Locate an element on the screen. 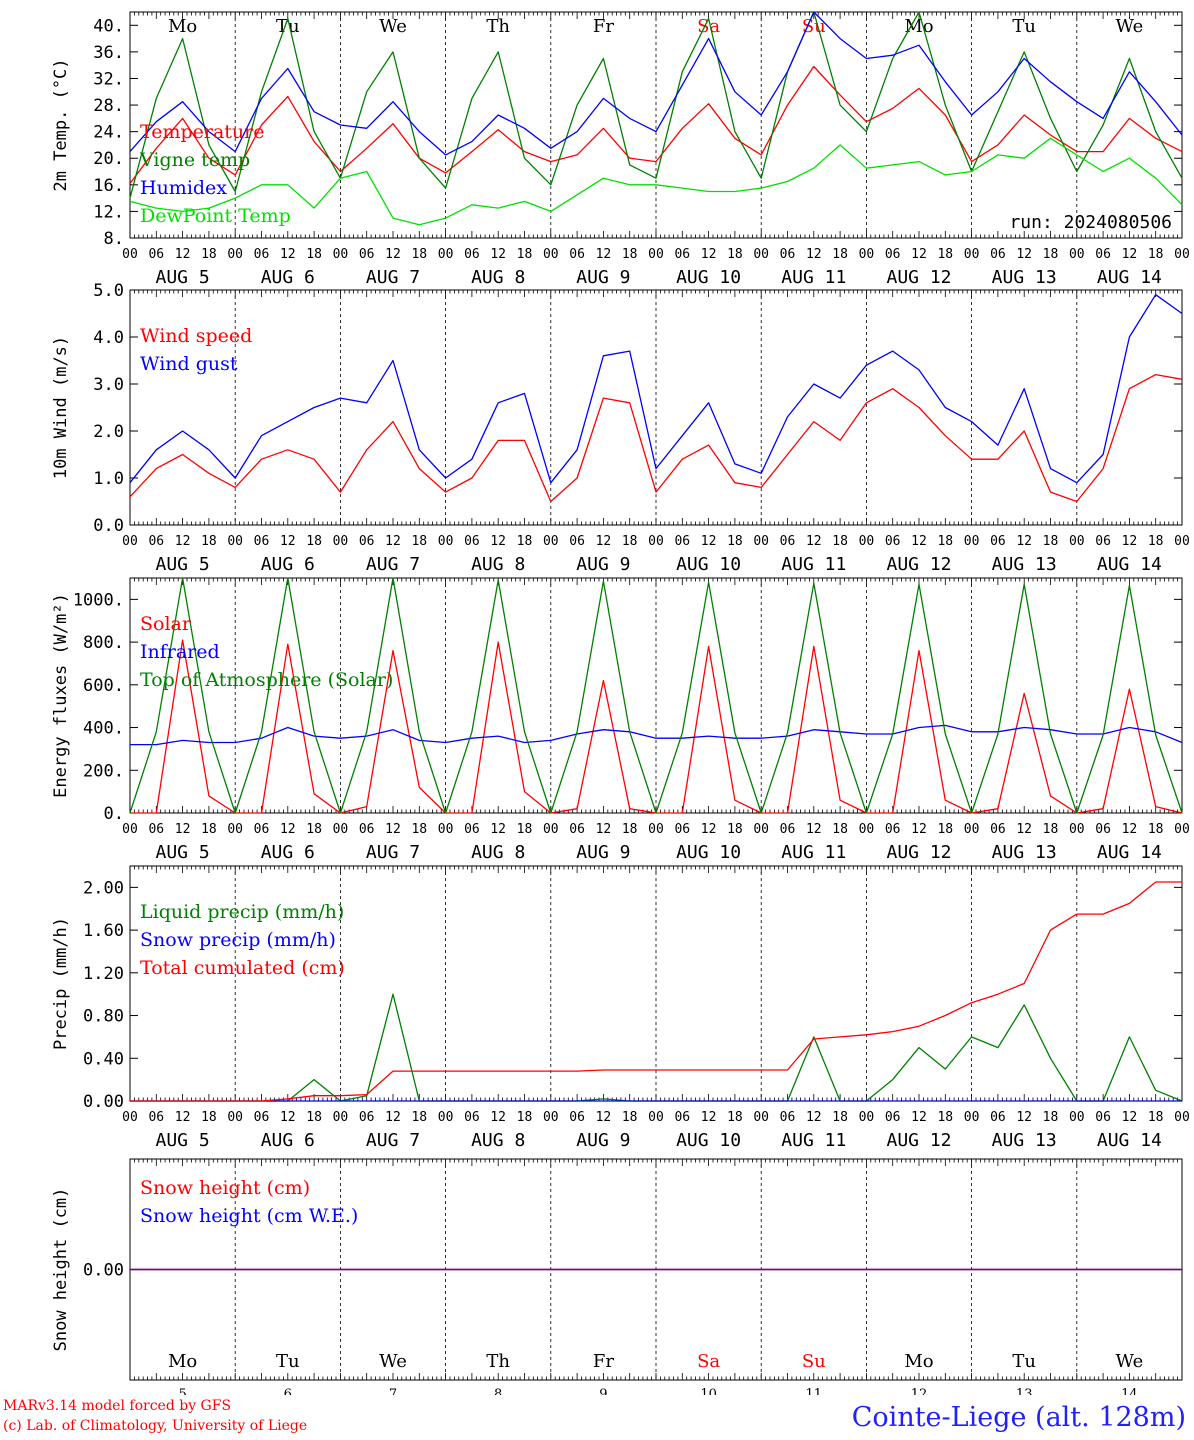 This screenshot has height=1440, width=1194. panel-1-weekday-label: Fr is located at coordinates (603, 26).